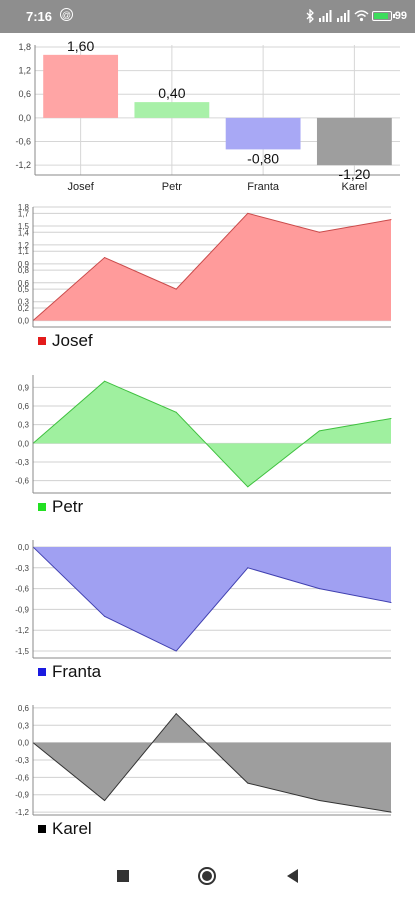 The width and height of the screenshot is (415, 900). What do you see at coordinates (400, 16) in the screenshot?
I see `battery-level: 99` at bounding box center [400, 16].